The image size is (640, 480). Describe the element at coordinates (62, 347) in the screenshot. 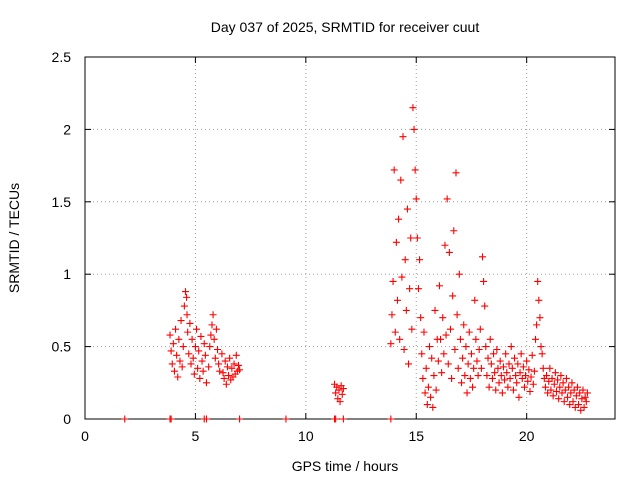

I see `y-tick-label: 0.5` at that location.